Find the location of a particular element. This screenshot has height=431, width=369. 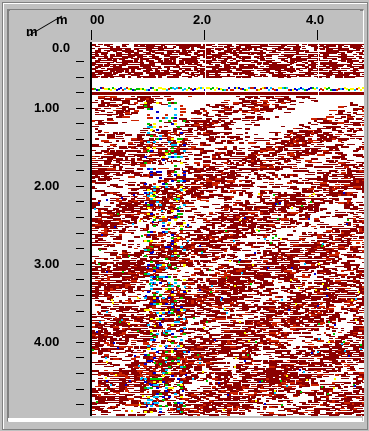

units-corner: m m is located at coordinates (49, 25).